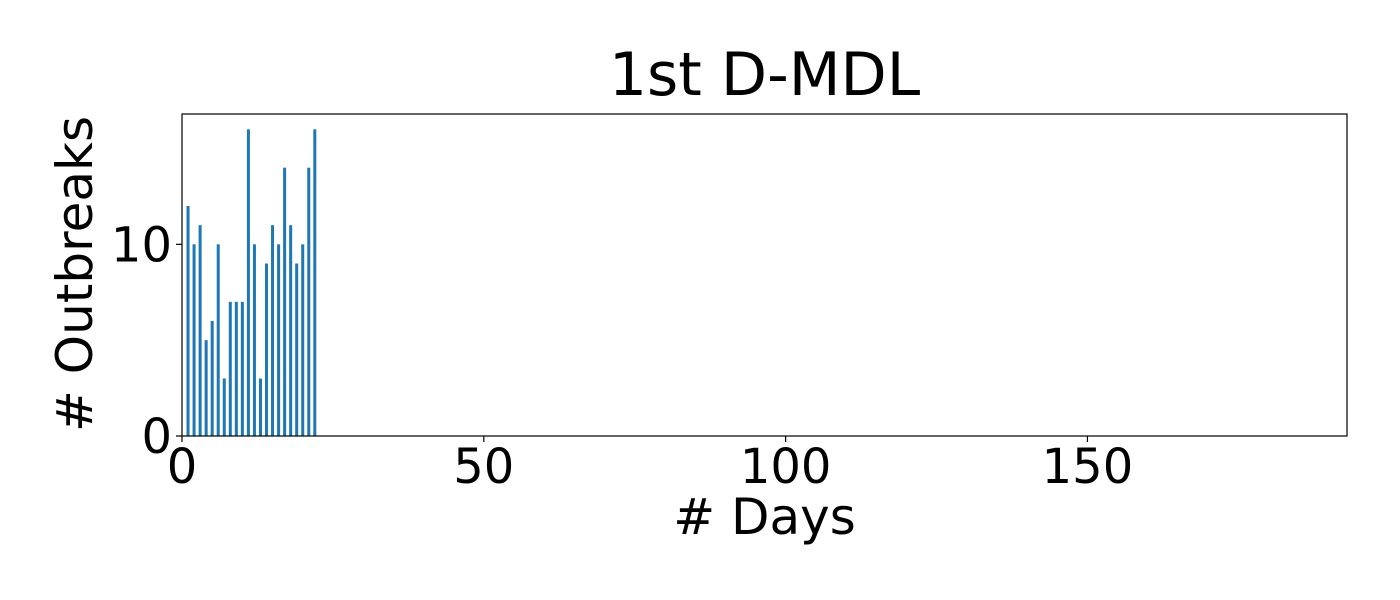 This screenshot has width=1400, height=600. I want to click on x-tick-label: 0, so click(182, 467).